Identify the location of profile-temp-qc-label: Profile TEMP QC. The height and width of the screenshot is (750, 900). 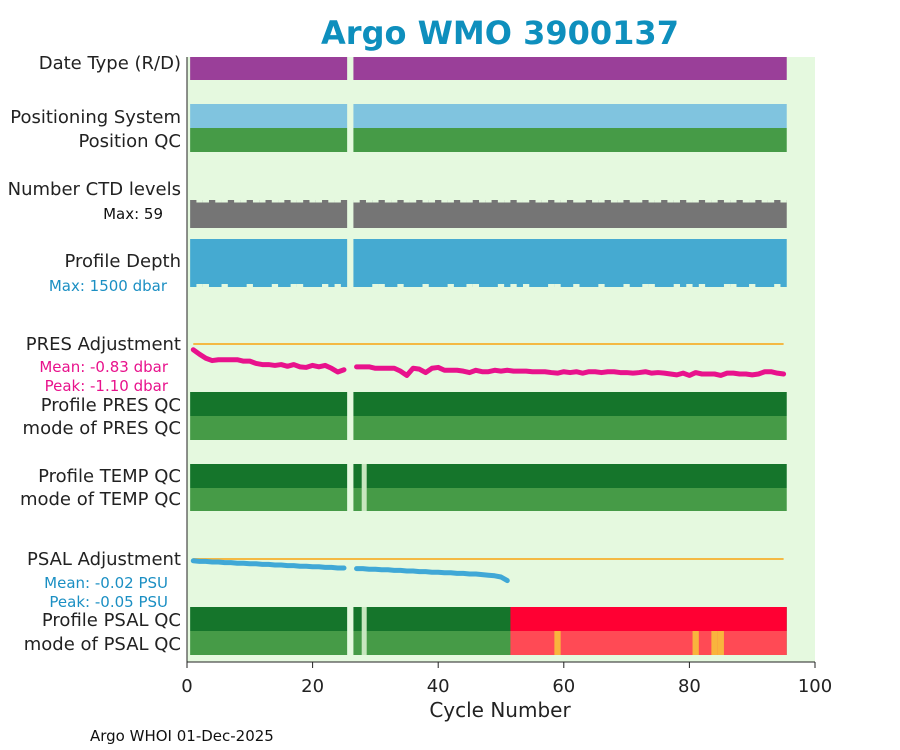
(109, 476).